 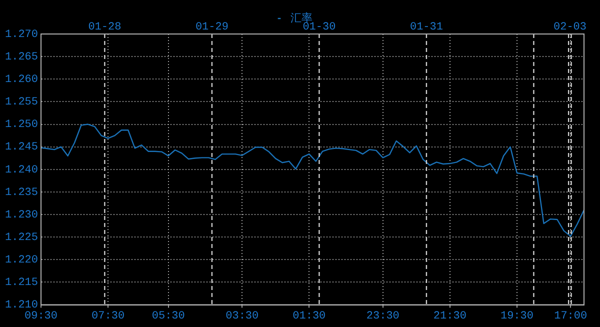 What do you see at coordinates (21, 102) in the screenshot?
I see `y-tick-label: 1.255` at bounding box center [21, 102].